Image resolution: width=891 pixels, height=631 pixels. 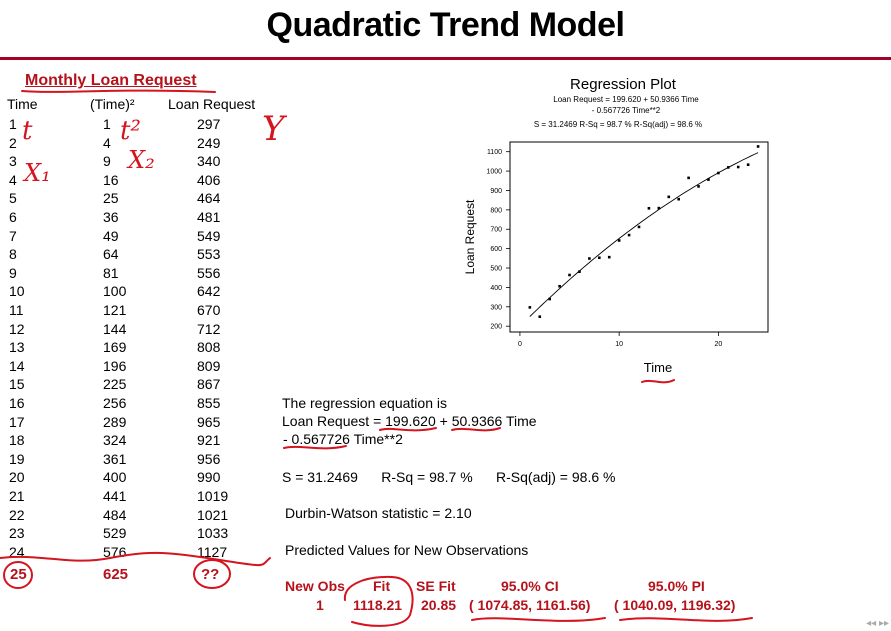 What do you see at coordinates (470, 236) in the screenshot?
I see `y-axis-label: Loan Request` at bounding box center [470, 236].